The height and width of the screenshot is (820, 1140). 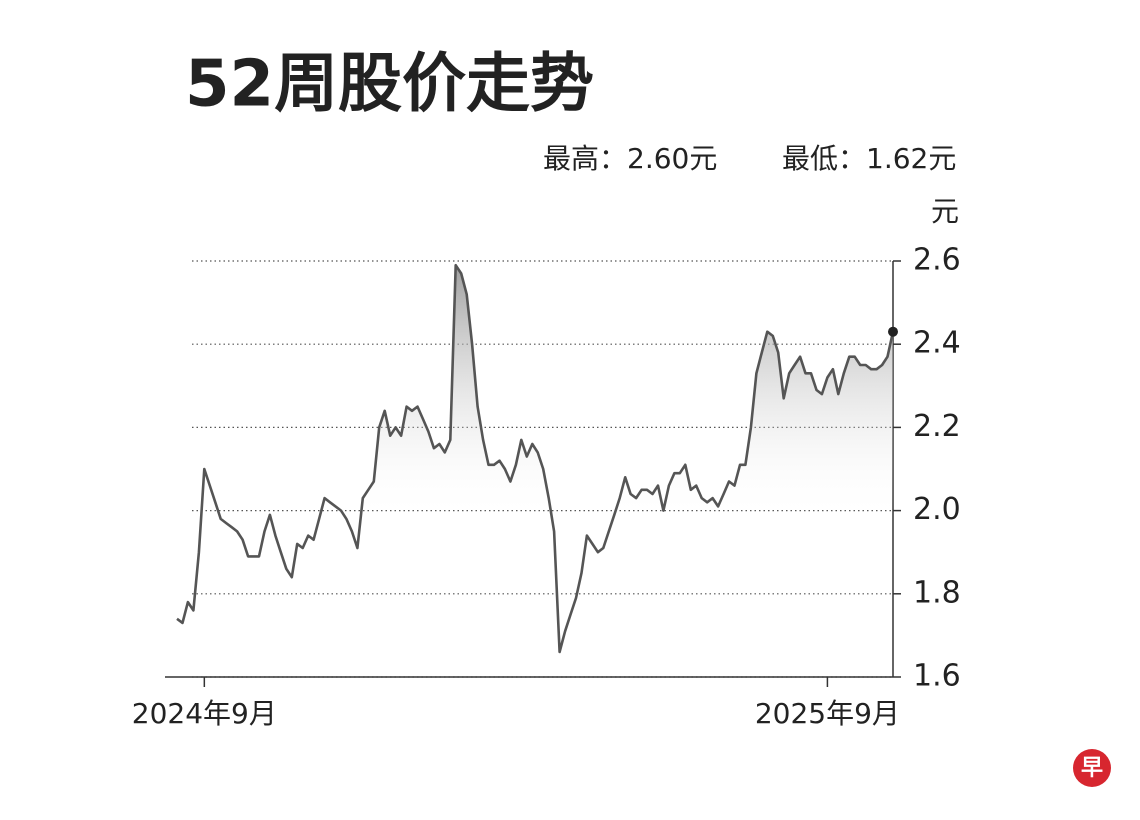 What do you see at coordinates (945, 211) in the screenshot?
I see `y-axis-unit: 元` at bounding box center [945, 211].